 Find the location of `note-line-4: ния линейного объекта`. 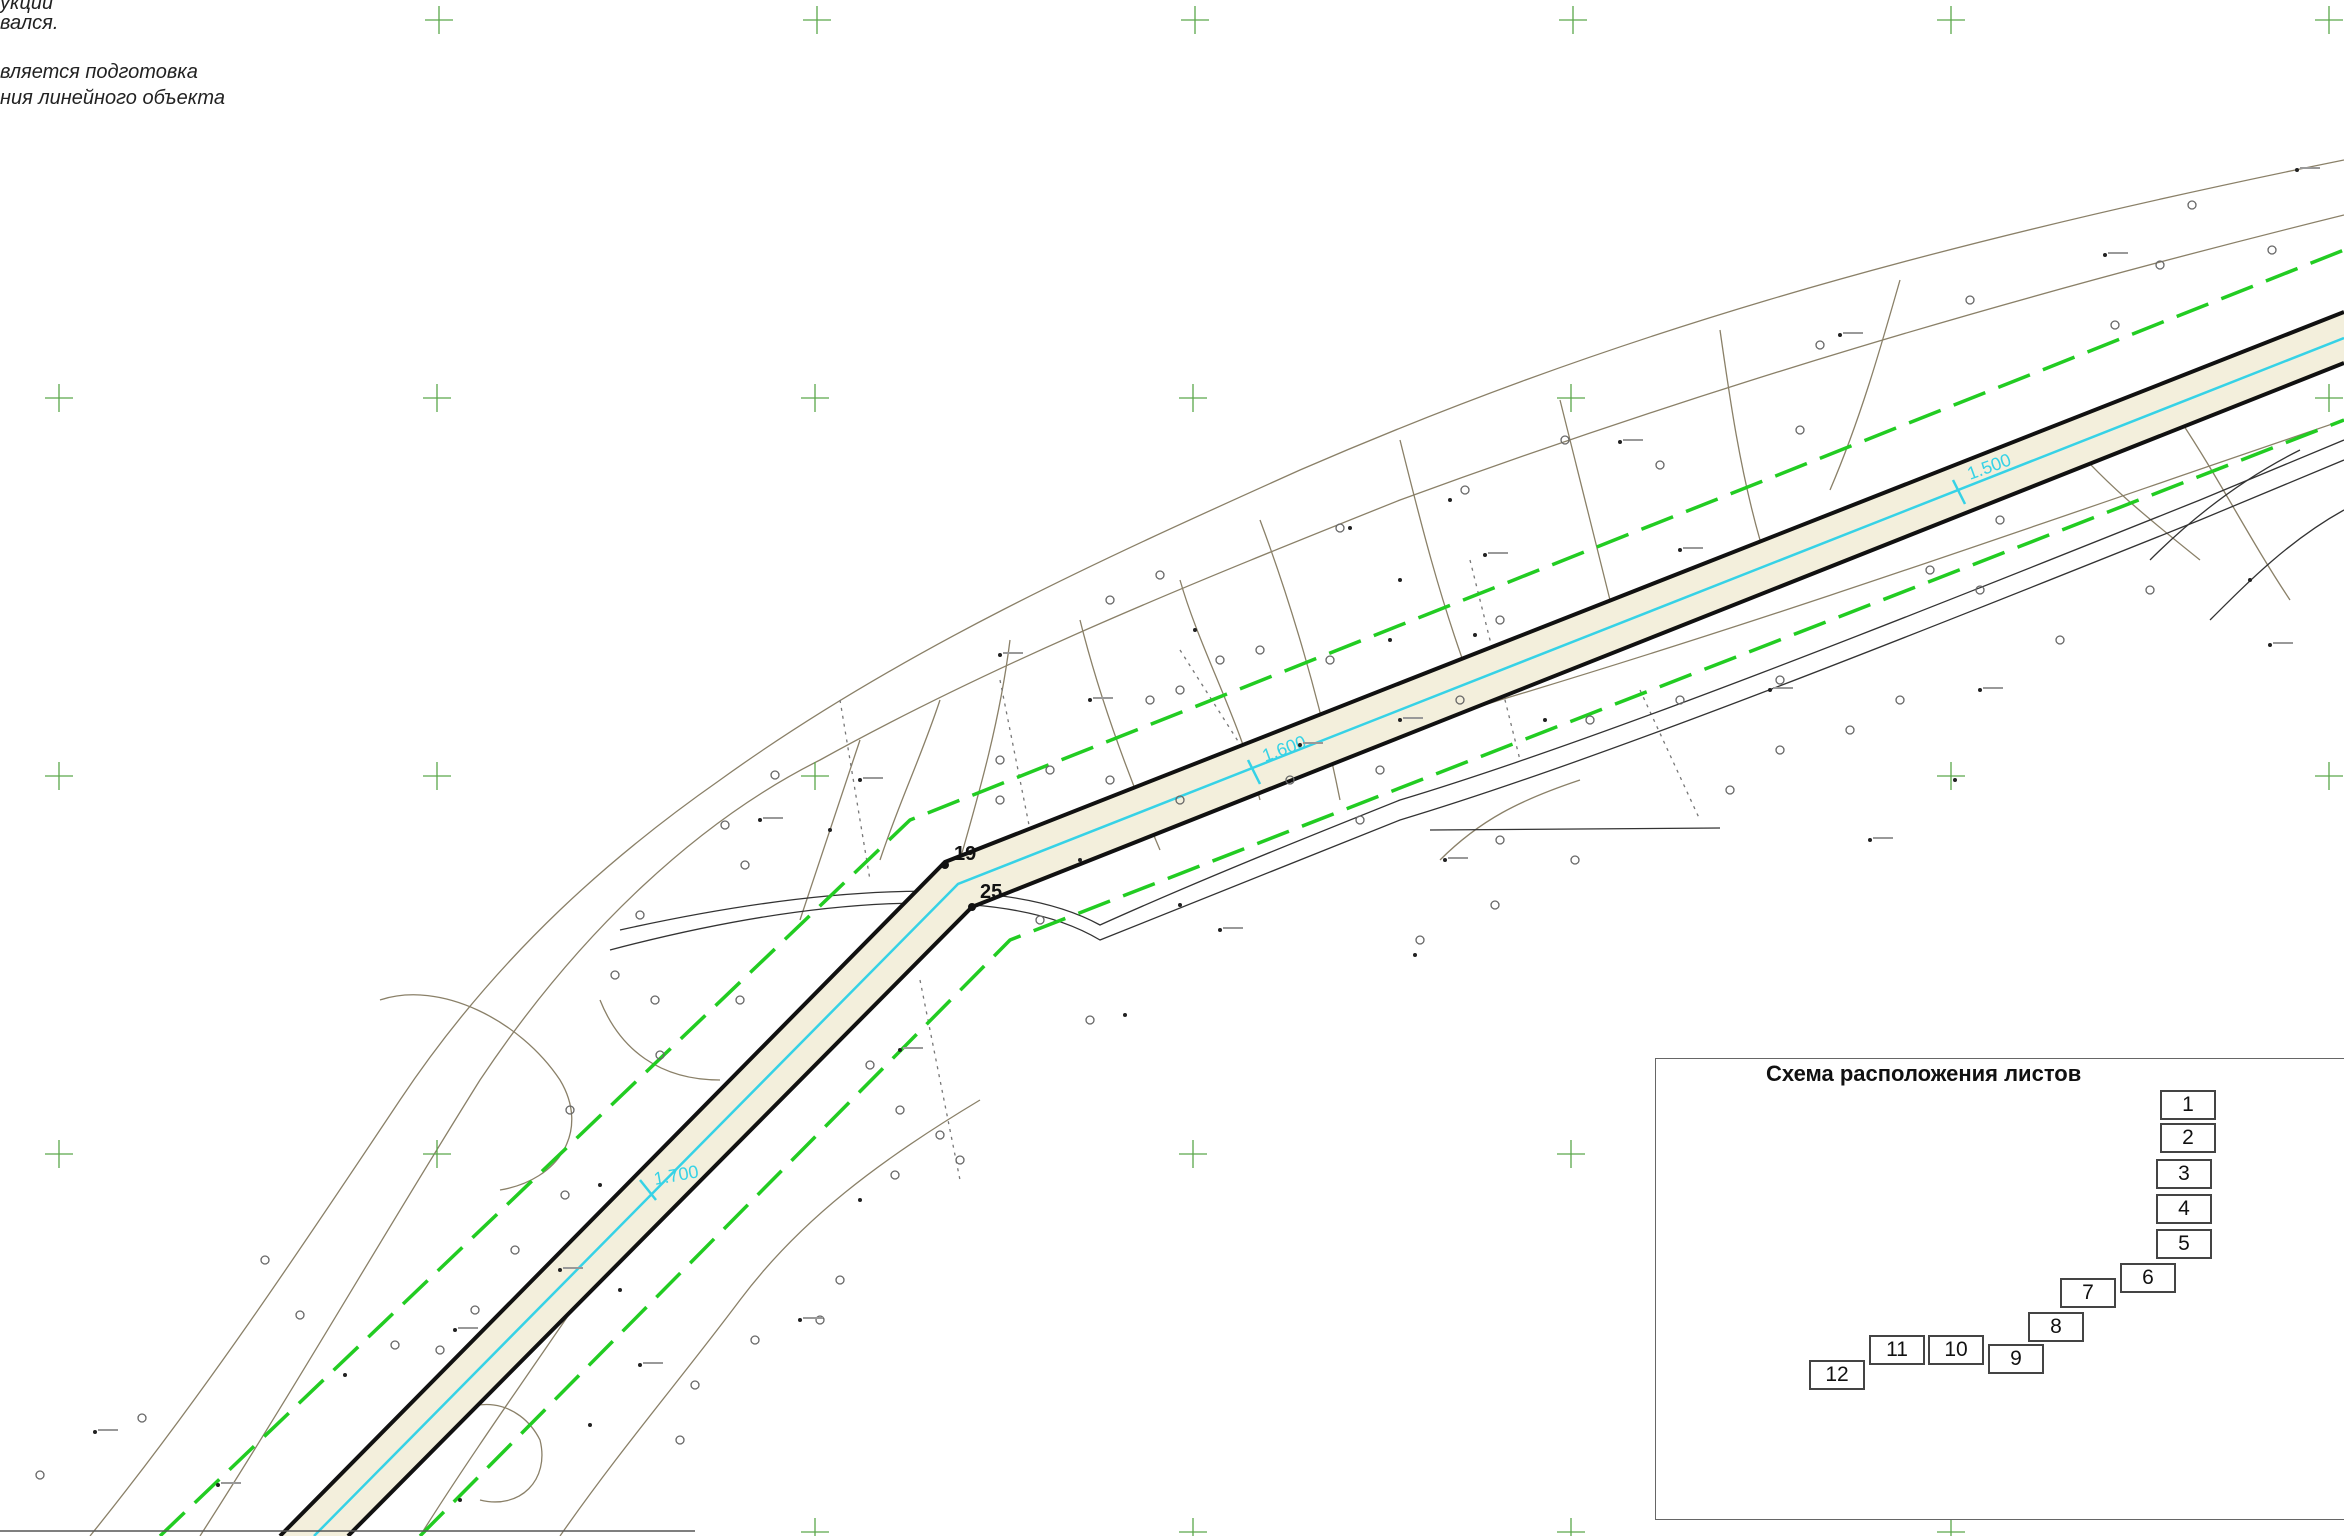

note-line-4: ния линейного объекта is located at coordinates (112, 98).